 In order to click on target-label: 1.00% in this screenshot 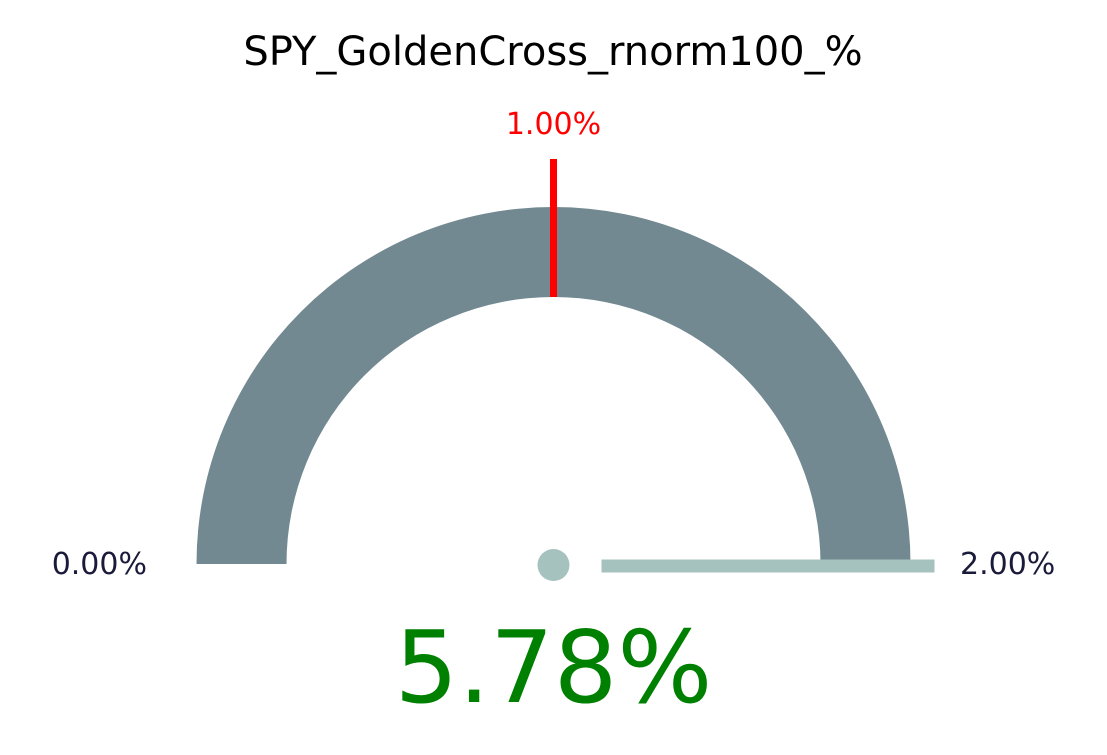, I will do `click(553, 124)`.